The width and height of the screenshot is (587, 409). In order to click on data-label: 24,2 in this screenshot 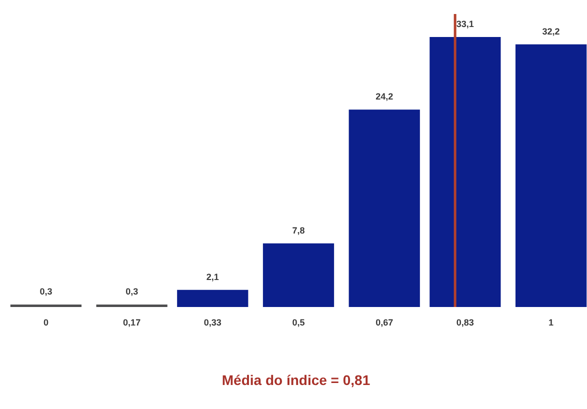, I will do `click(385, 97)`.